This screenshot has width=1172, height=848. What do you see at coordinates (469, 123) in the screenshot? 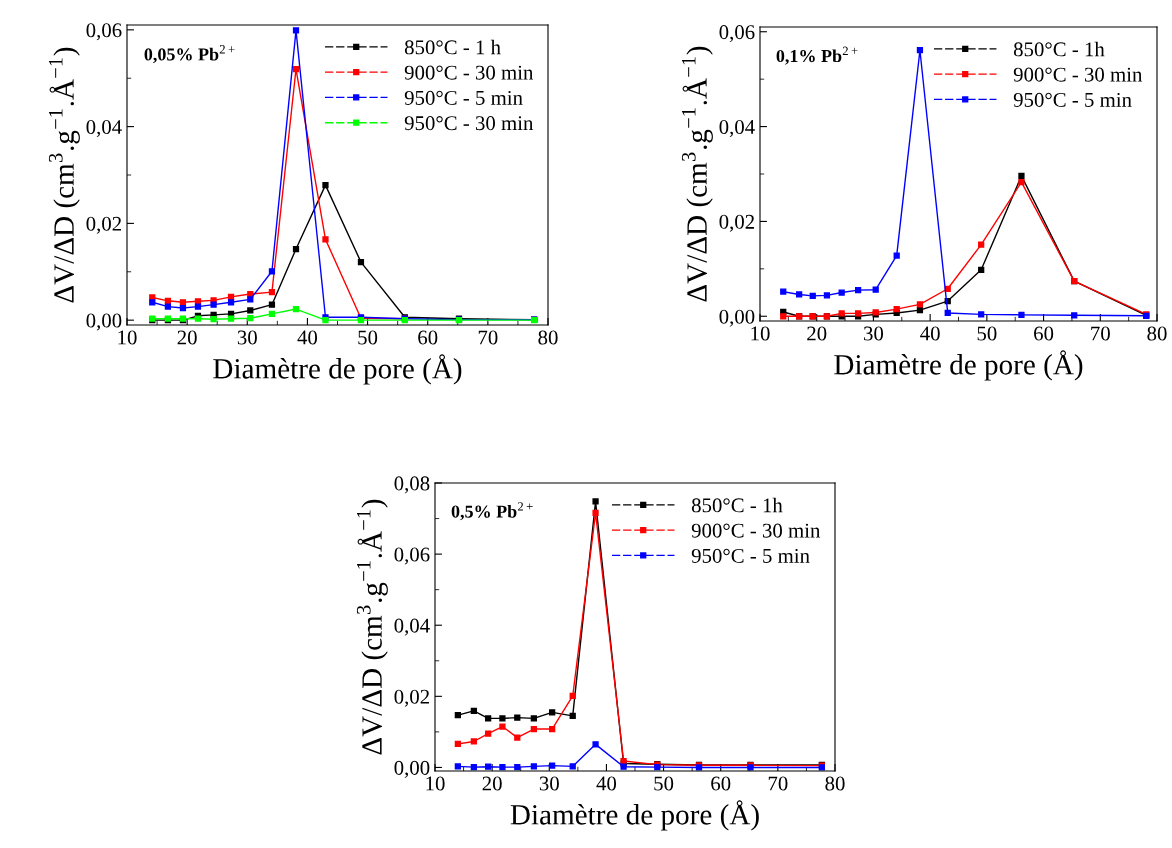
I see `legend-label: 950°C - 30 min` at bounding box center [469, 123].